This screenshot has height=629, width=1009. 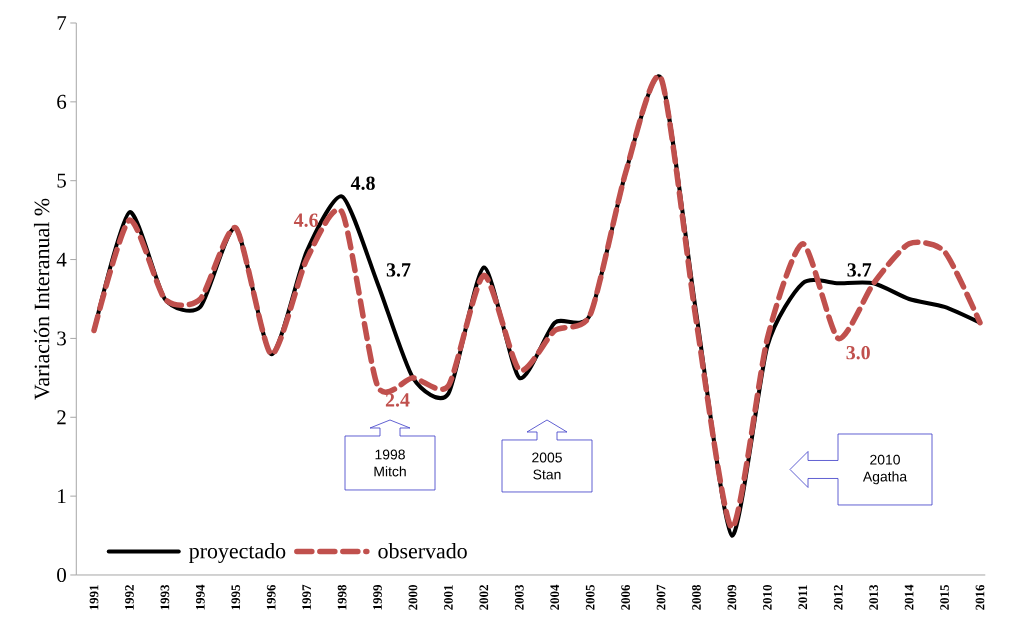 I want to click on annotation: 1998 Mitch, so click(x=390, y=463).